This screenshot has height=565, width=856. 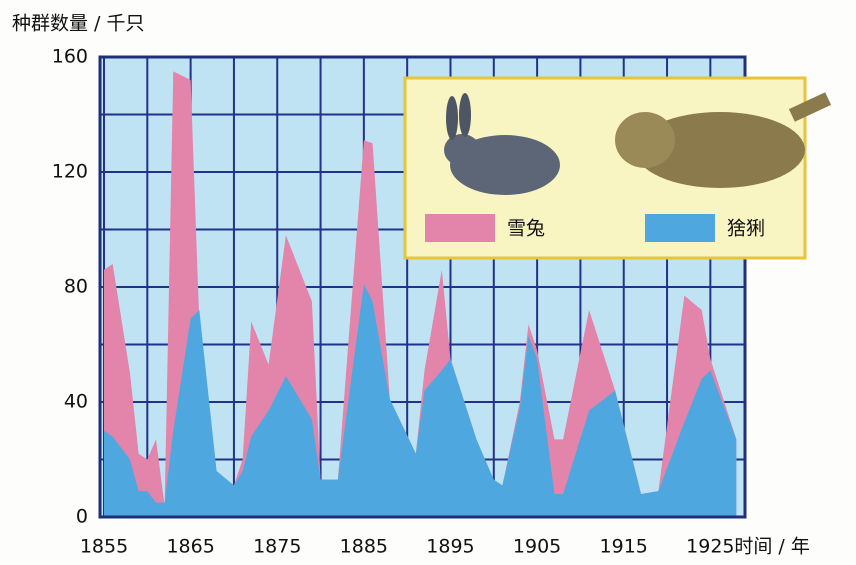 What do you see at coordinates (450, 547) in the screenshot?
I see `x-tick-label: 1895` at bounding box center [450, 547].